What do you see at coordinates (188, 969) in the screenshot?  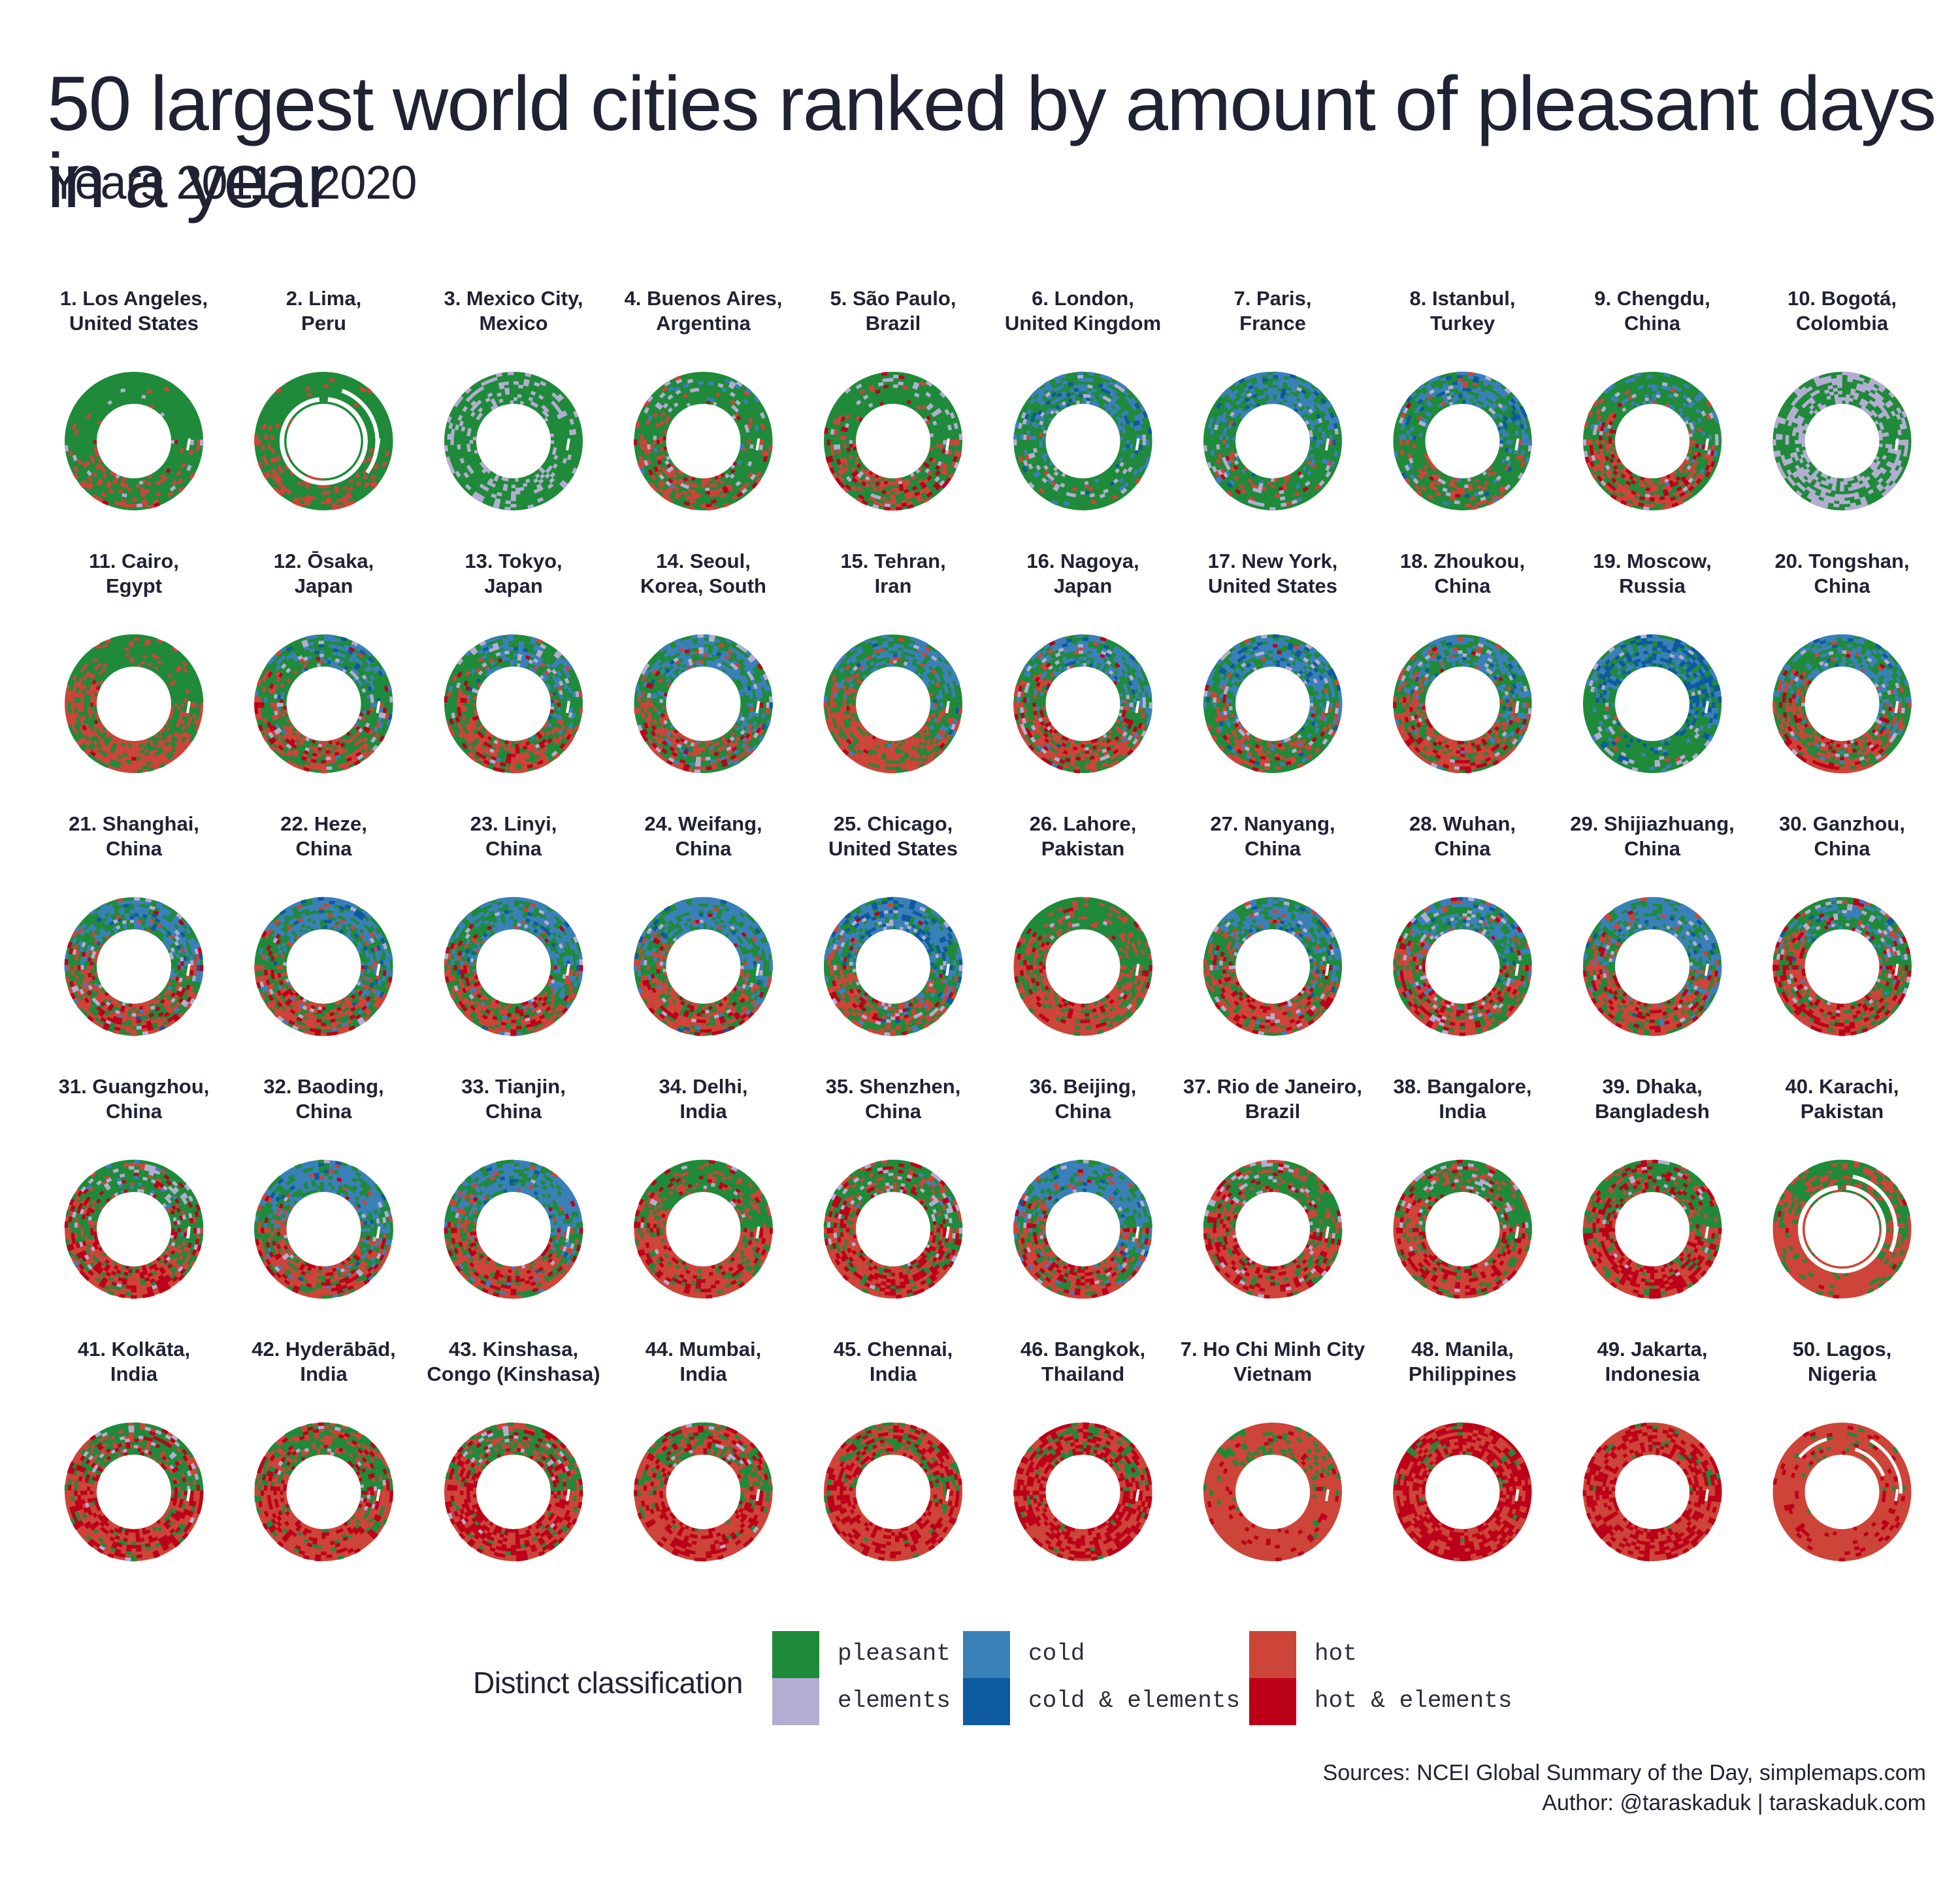 I see `city-21-gap-mark` at bounding box center [188, 969].